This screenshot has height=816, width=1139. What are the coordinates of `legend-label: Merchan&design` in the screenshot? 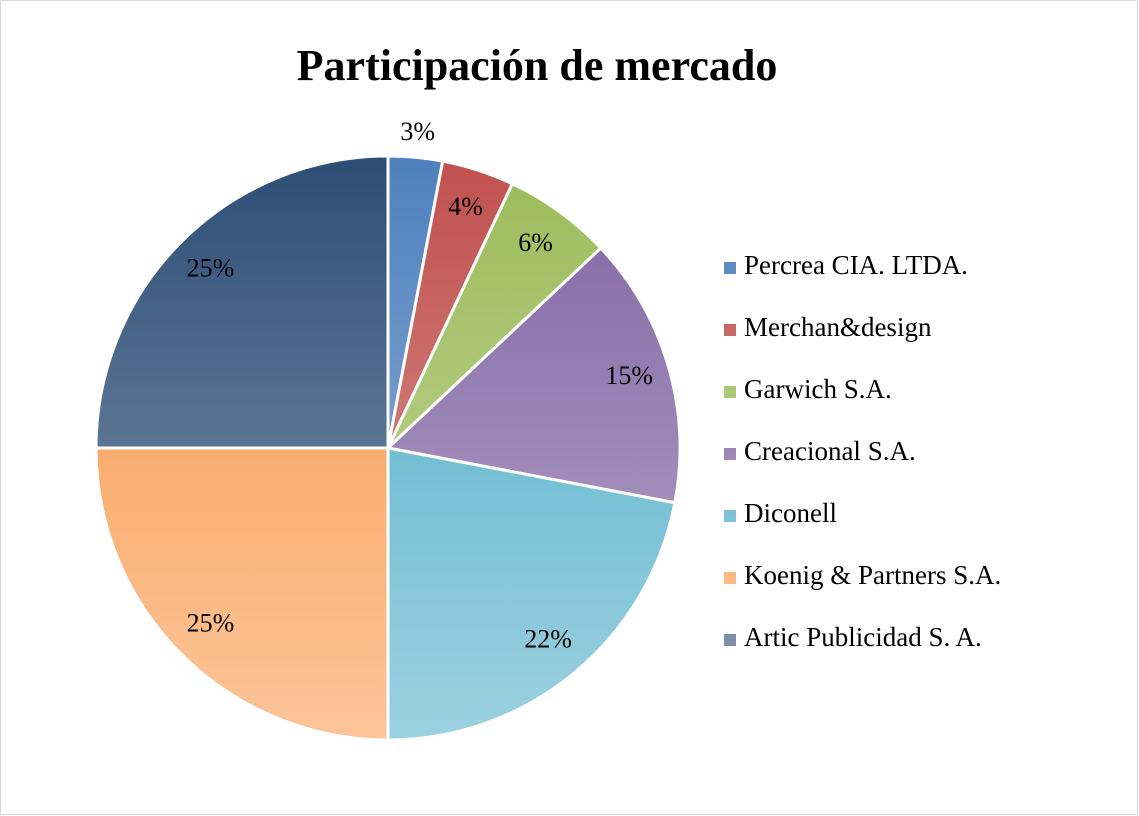 It's located at (838, 327).